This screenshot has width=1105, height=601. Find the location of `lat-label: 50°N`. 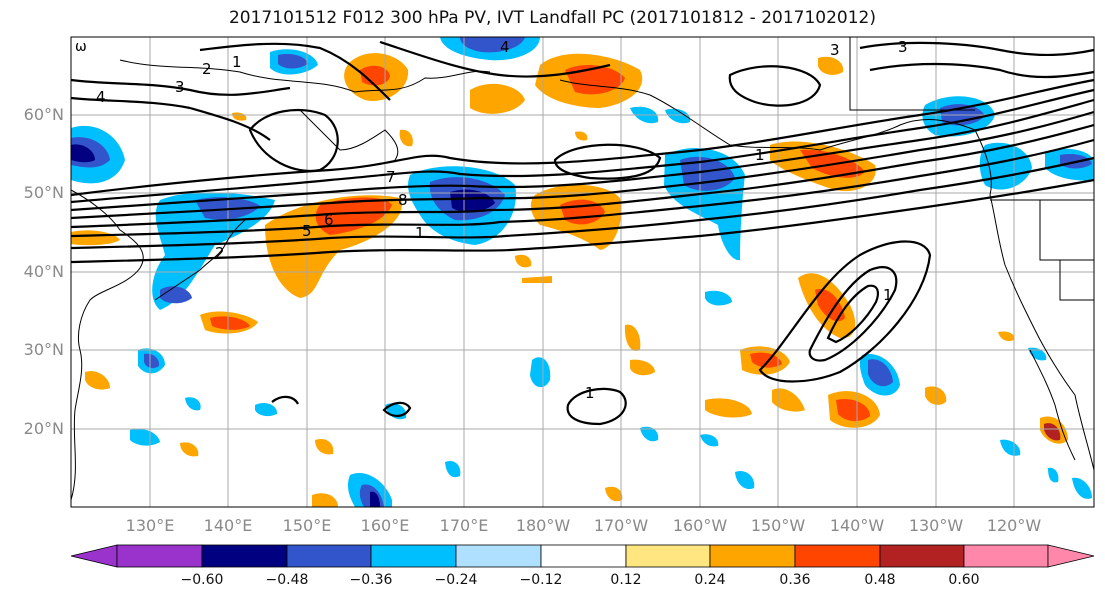

lat-label: 50°N is located at coordinates (43, 192).